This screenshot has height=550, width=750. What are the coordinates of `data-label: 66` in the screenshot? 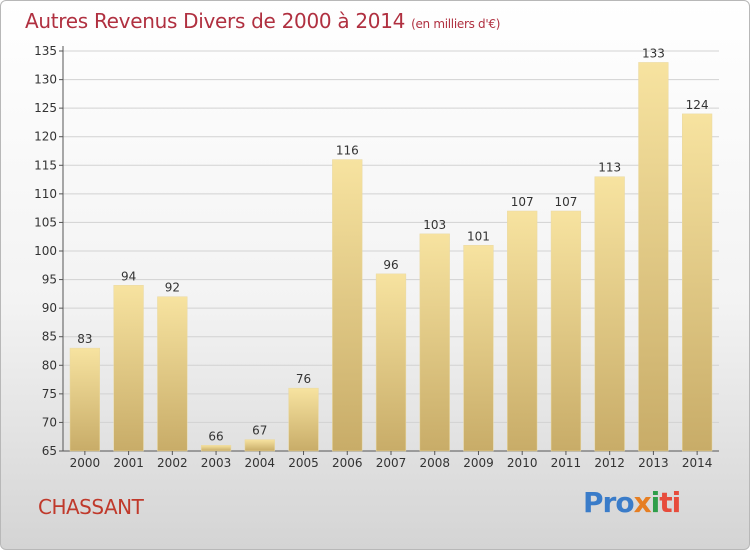 It's located at (215, 436).